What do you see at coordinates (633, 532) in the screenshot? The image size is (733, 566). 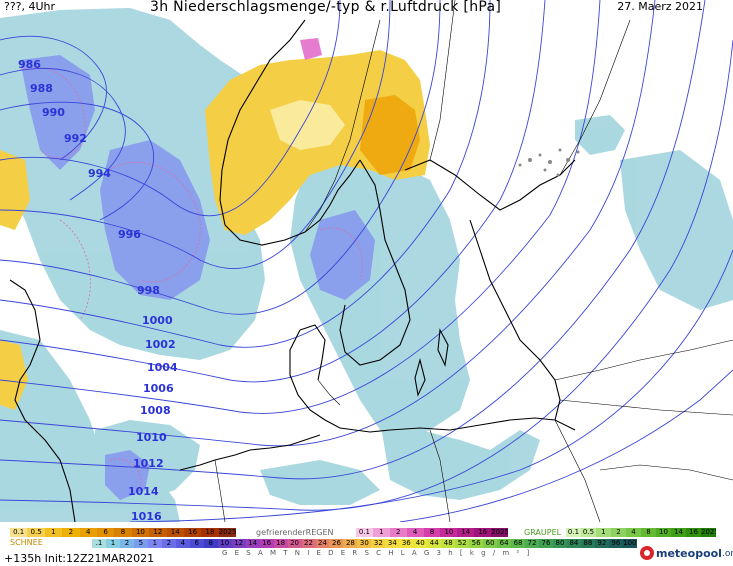 I see `legend-graupel-swatch: 4` at bounding box center [633, 532].